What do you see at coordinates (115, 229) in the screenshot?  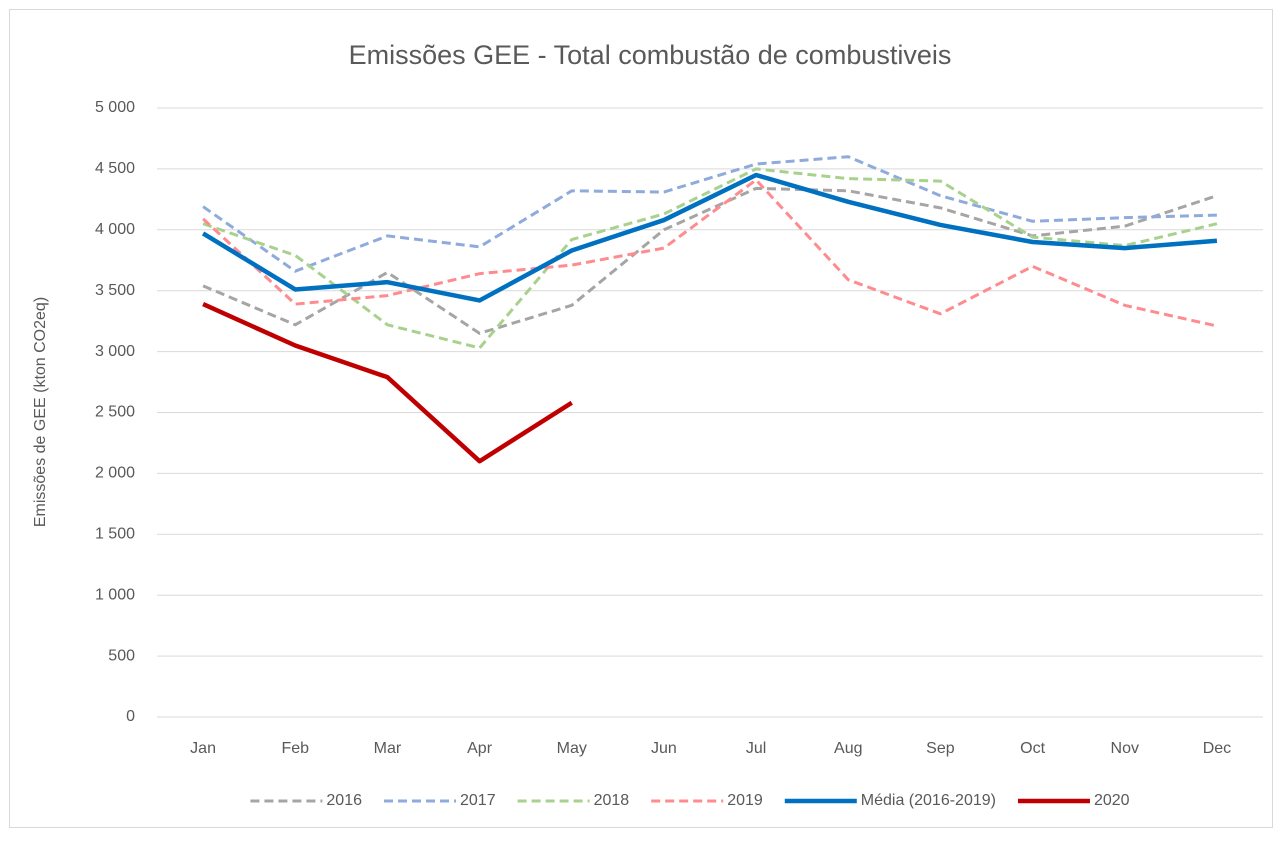 I see `y-tick-label: 4 000` at bounding box center [115, 229].